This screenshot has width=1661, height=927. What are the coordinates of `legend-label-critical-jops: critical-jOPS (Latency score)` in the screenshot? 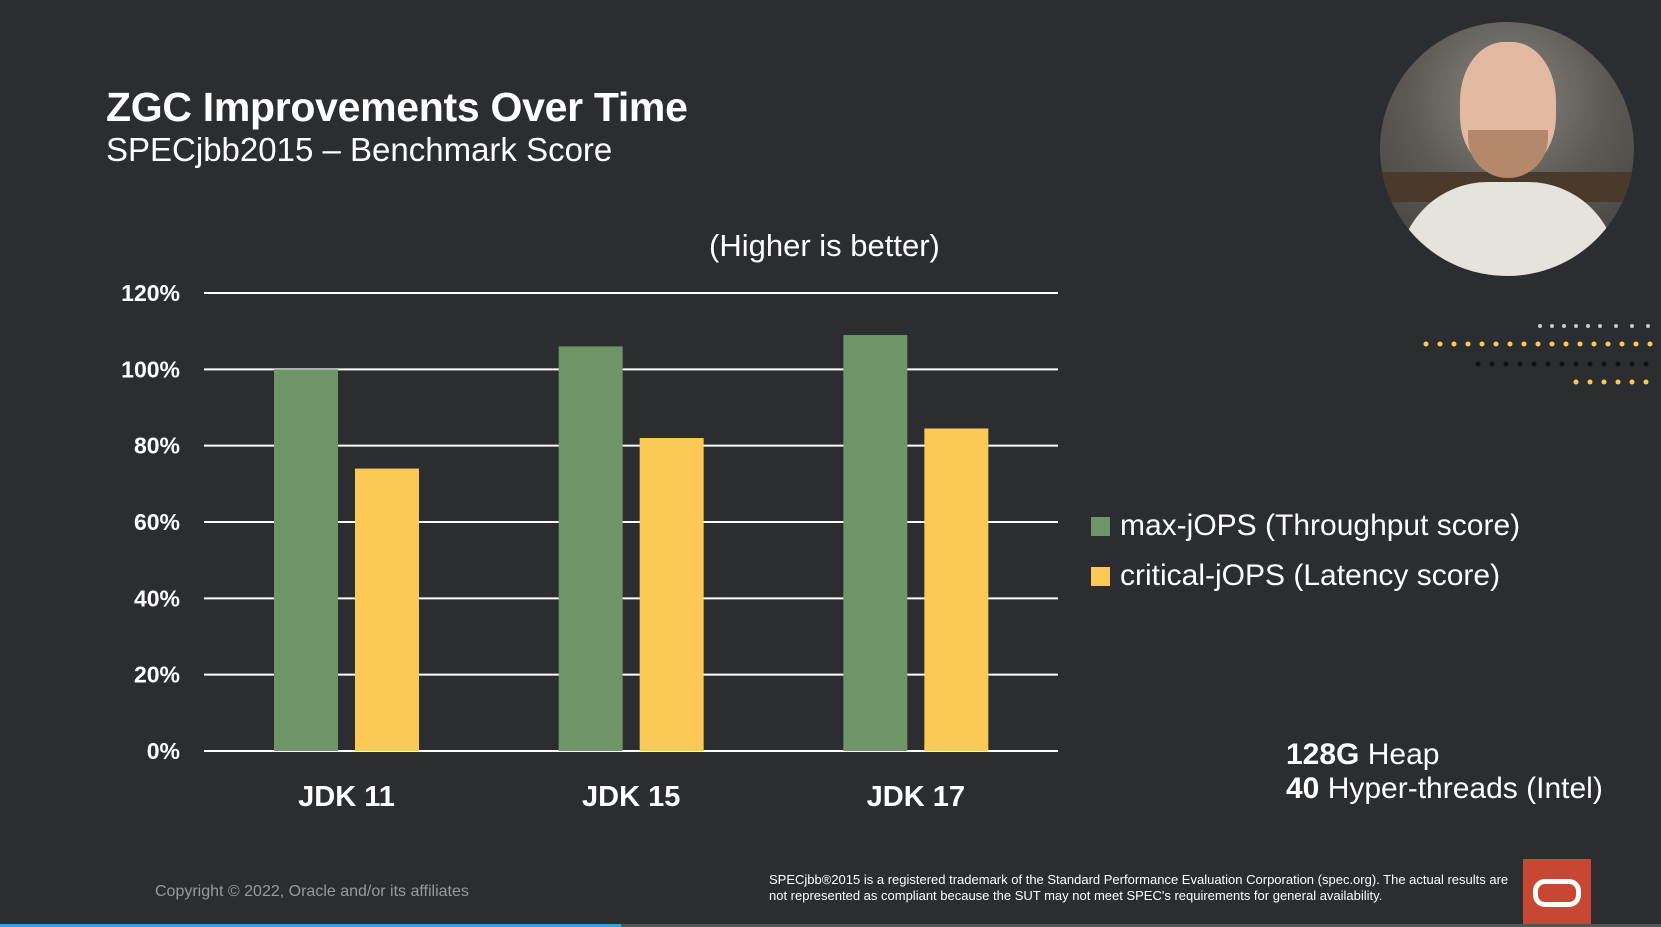 It's located at (1310, 575).